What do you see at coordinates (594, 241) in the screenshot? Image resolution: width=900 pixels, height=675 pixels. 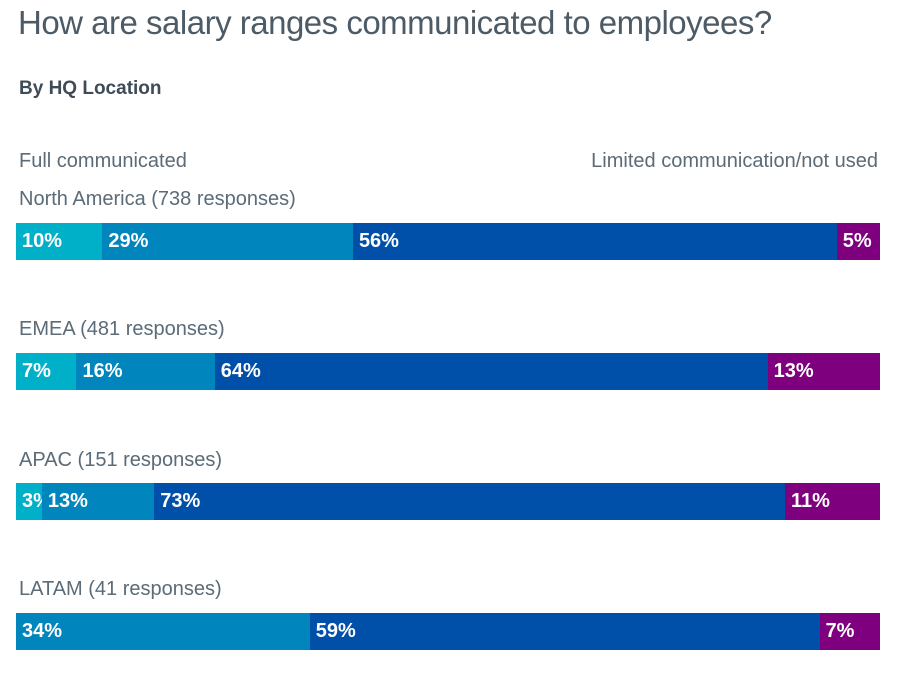 I see `bar-segment: 56%` at bounding box center [594, 241].